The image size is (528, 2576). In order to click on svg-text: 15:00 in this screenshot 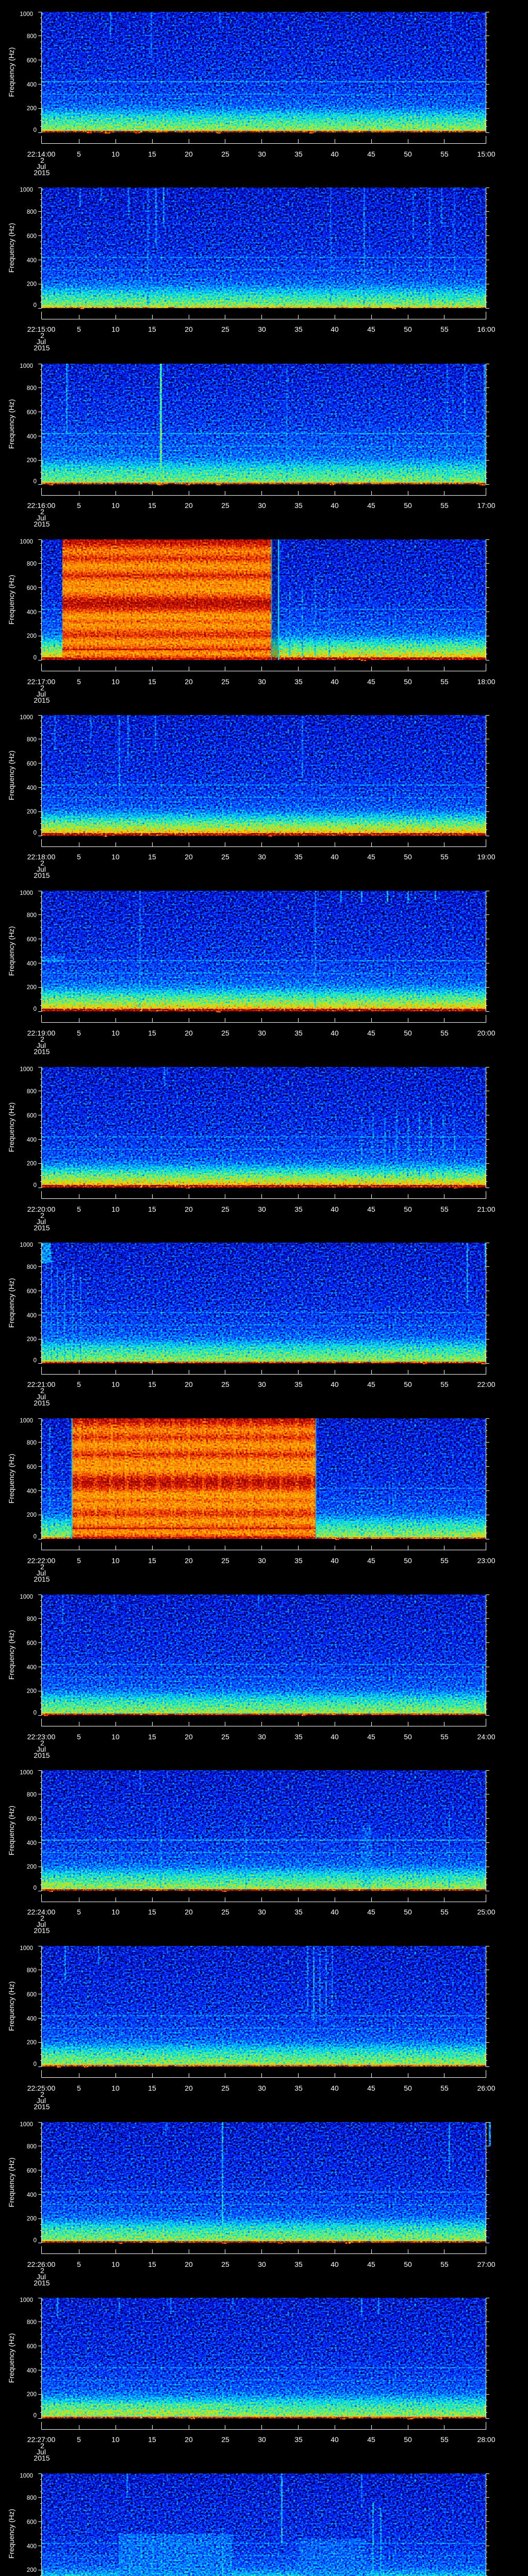, I will do `click(486, 154)`.